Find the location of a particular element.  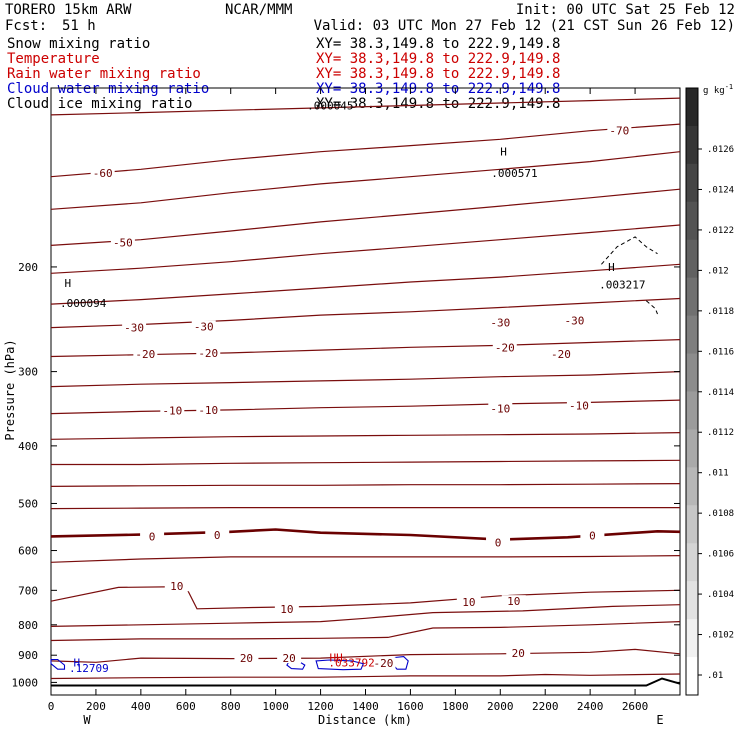

colorbar-tick-label: .0104 is located at coordinates (720, 595).